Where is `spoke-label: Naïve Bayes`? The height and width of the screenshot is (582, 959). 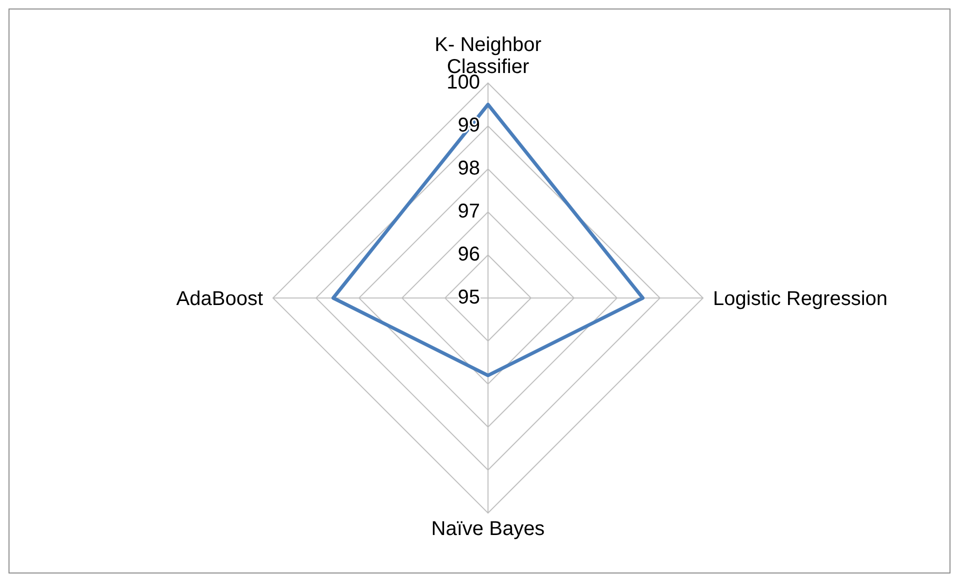 spoke-label: Naïve Bayes is located at coordinates (488, 529).